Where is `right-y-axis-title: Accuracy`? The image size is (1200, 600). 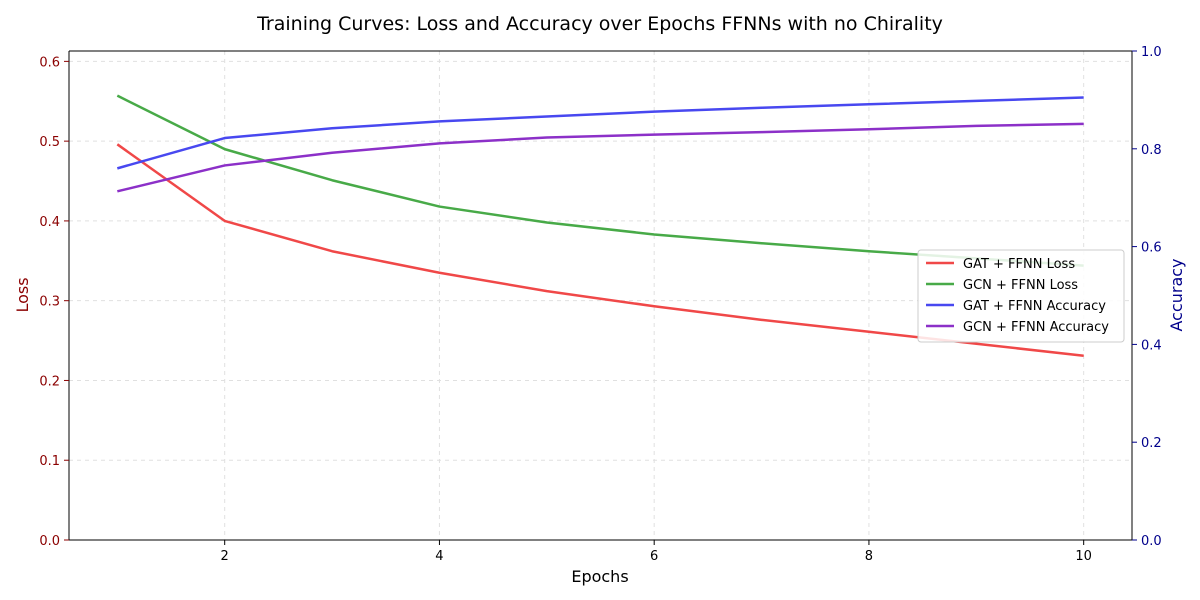 right-y-axis-title: Accuracy is located at coordinates (1176, 294).